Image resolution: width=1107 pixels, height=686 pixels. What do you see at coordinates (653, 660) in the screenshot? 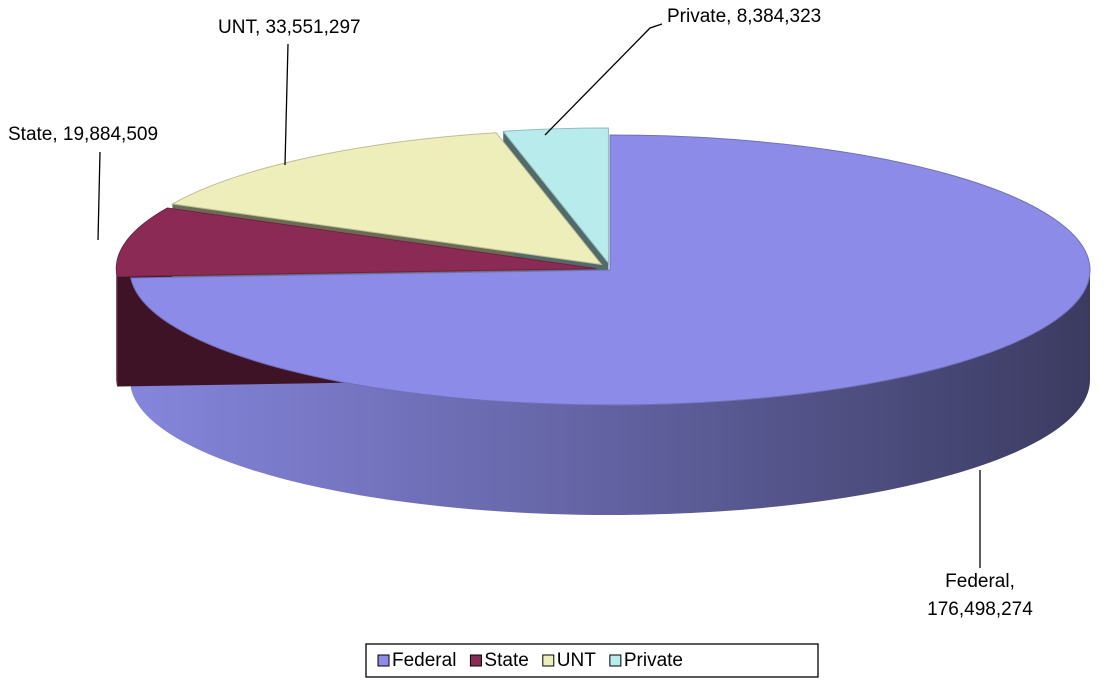
I see `legend-label: Private` at bounding box center [653, 660].